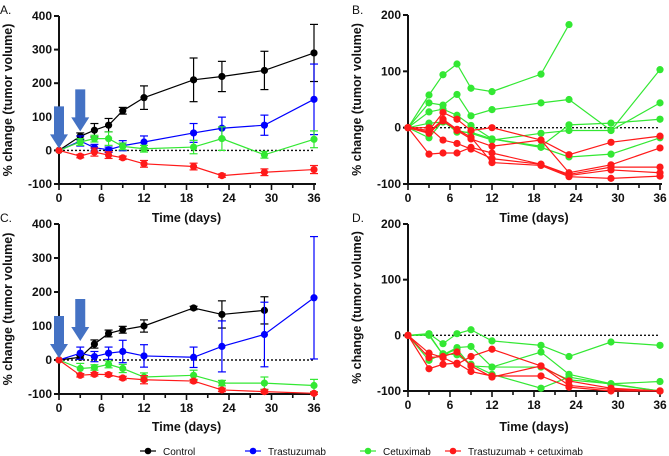 This screenshot has height=456, width=669. I want to click on legend-label: Control, so click(179, 451).